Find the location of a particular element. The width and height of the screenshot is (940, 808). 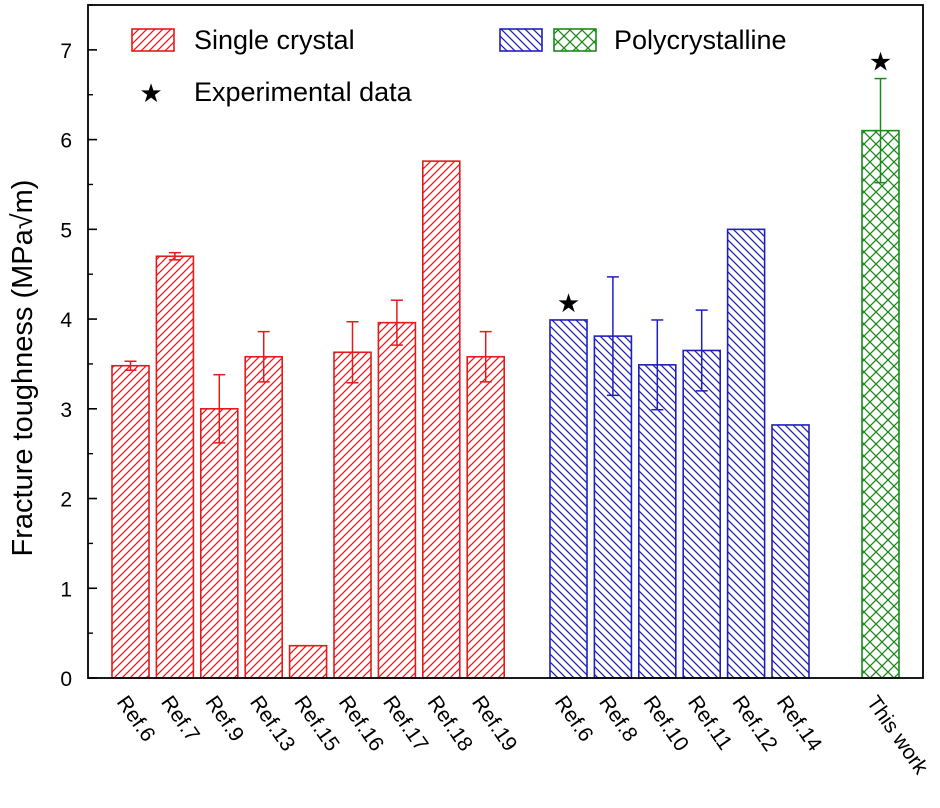

x-category-label: Ref.15 is located at coordinates (317, 724).